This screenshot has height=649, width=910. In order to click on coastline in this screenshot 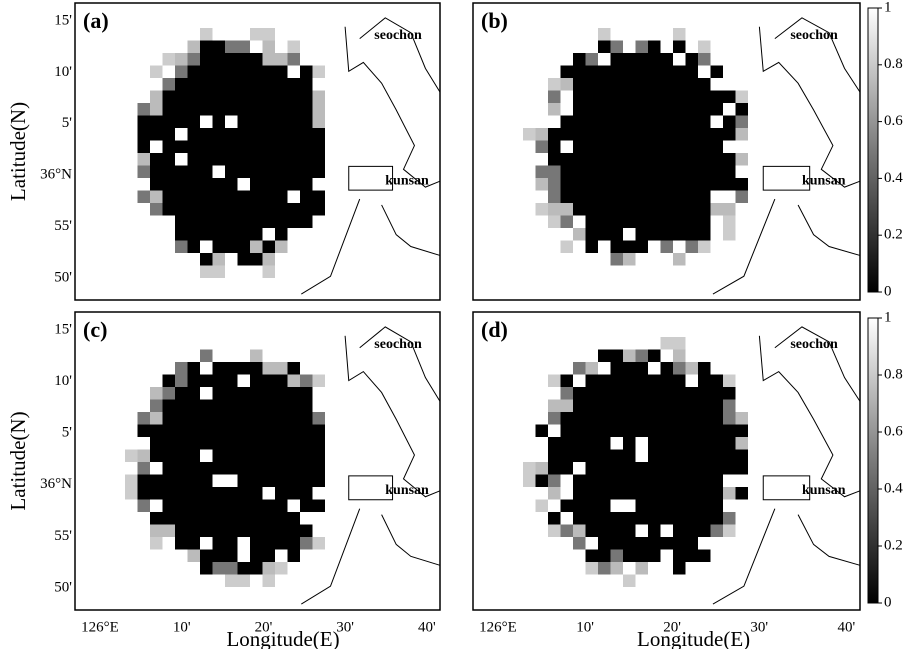, I will do `click(371, 156)`.